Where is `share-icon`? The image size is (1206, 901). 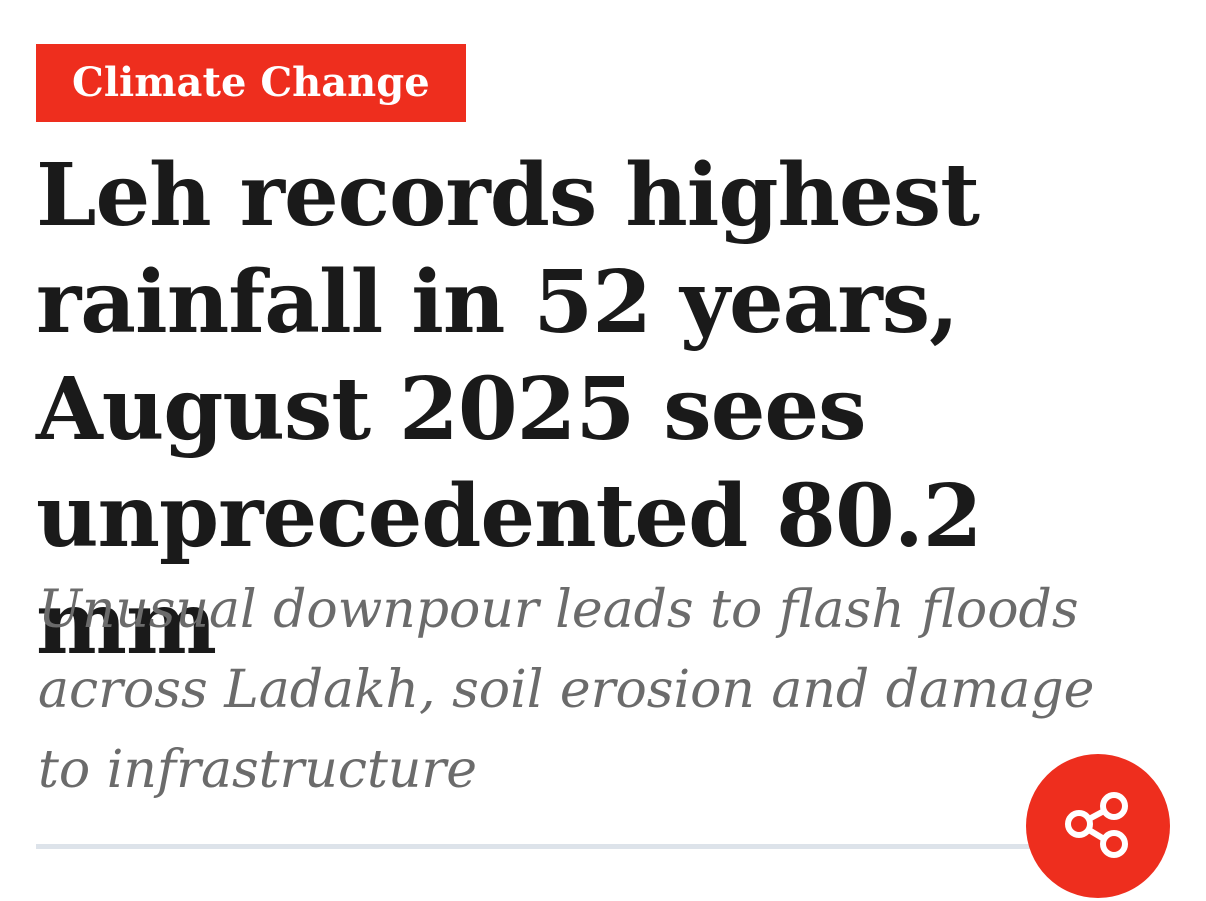 share-icon is located at coordinates (1096, 825).